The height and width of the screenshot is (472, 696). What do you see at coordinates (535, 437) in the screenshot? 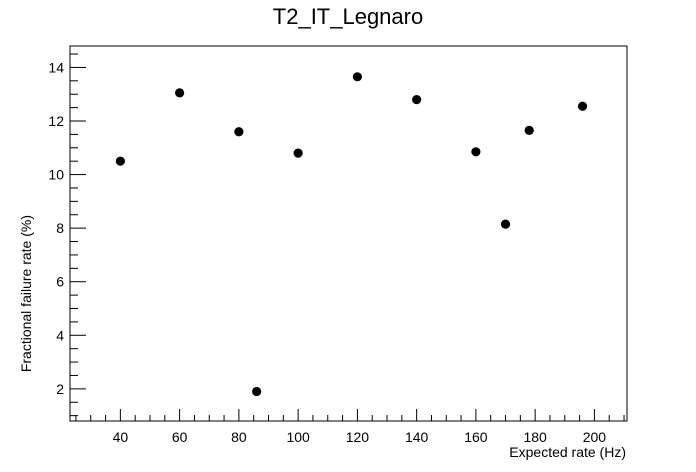
I see `x-tick-label: 180` at bounding box center [535, 437].